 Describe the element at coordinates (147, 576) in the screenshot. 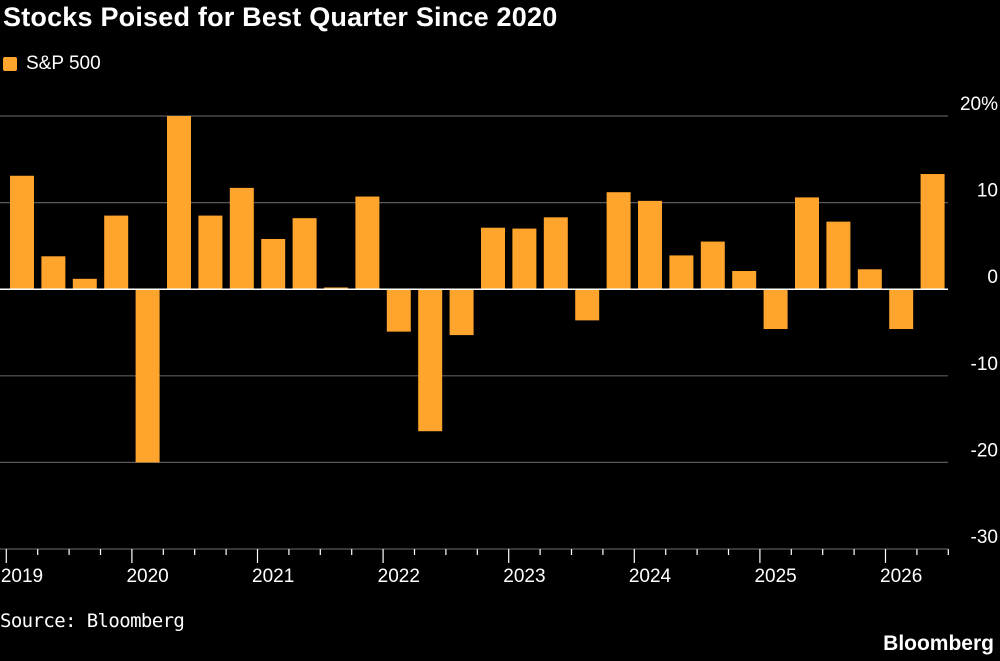

I see `x-tick-label: 2020` at that location.